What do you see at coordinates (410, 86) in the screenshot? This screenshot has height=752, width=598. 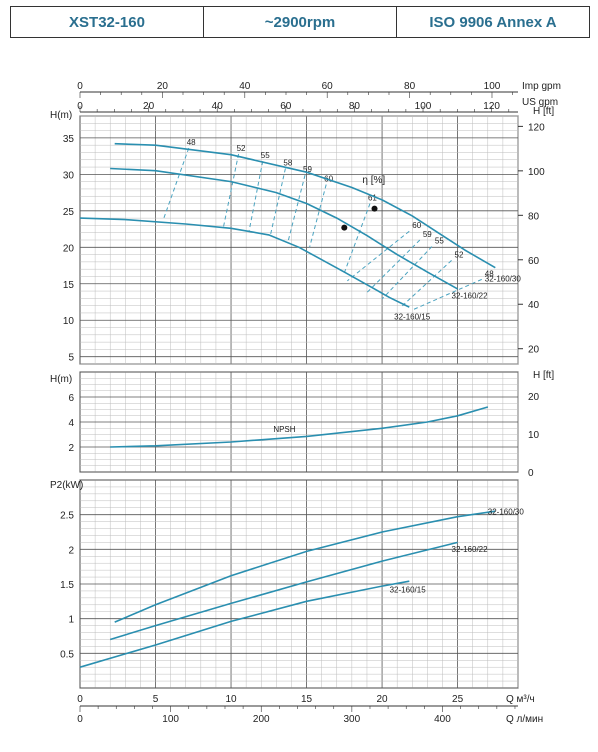 I see `imp-gpm-tick-label: 80` at bounding box center [410, 86].